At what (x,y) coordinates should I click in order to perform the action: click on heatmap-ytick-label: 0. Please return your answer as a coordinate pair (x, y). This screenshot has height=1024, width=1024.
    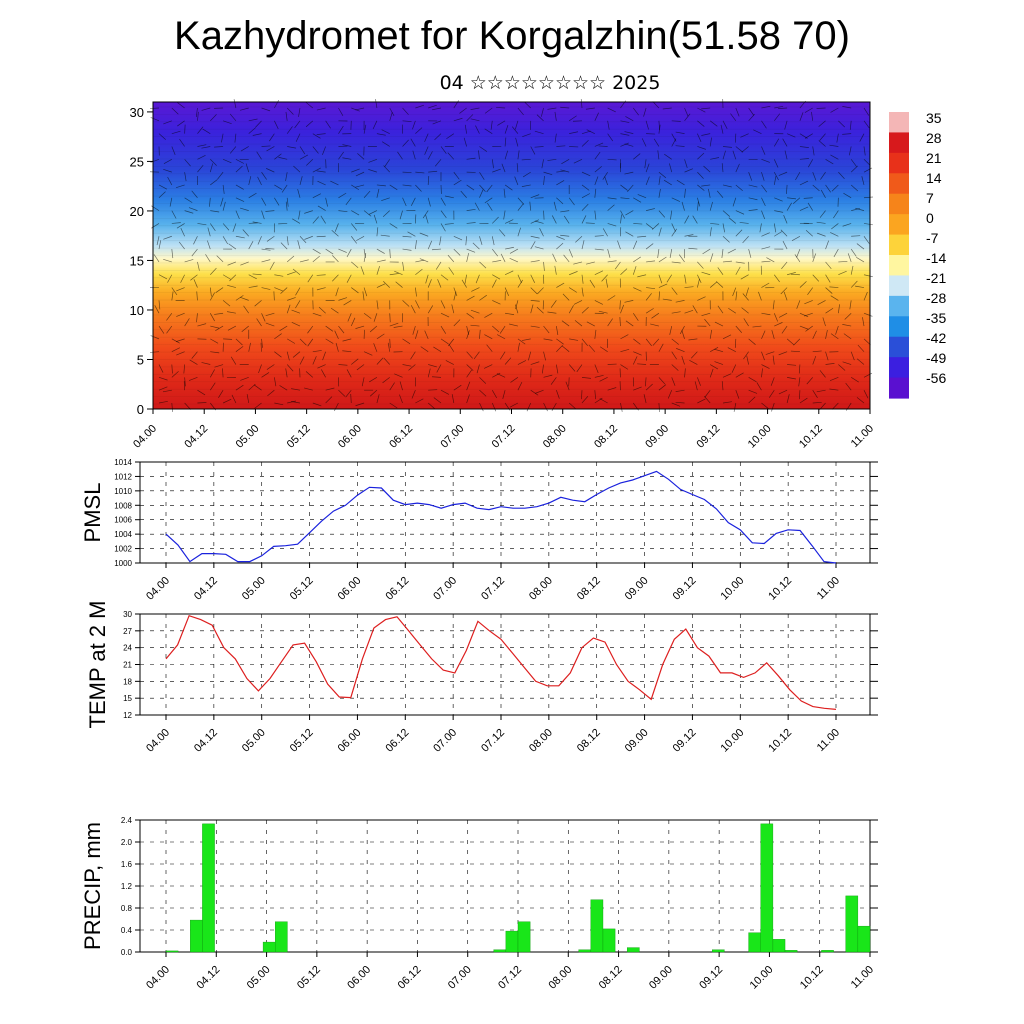
    Looking at the image, I should click on (140, 409).